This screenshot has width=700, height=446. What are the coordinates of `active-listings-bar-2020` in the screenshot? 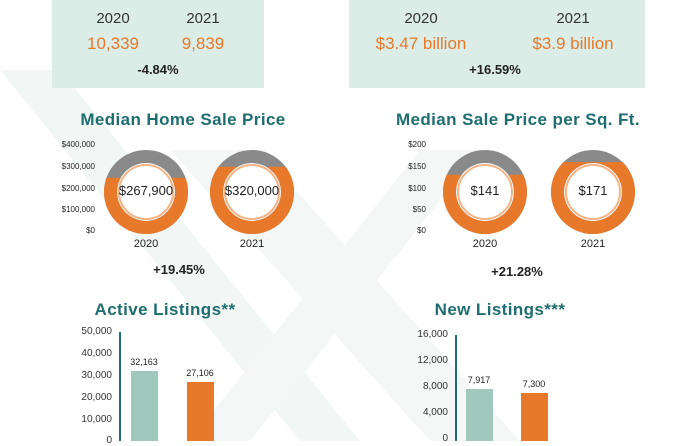 It's located at (144, 405).